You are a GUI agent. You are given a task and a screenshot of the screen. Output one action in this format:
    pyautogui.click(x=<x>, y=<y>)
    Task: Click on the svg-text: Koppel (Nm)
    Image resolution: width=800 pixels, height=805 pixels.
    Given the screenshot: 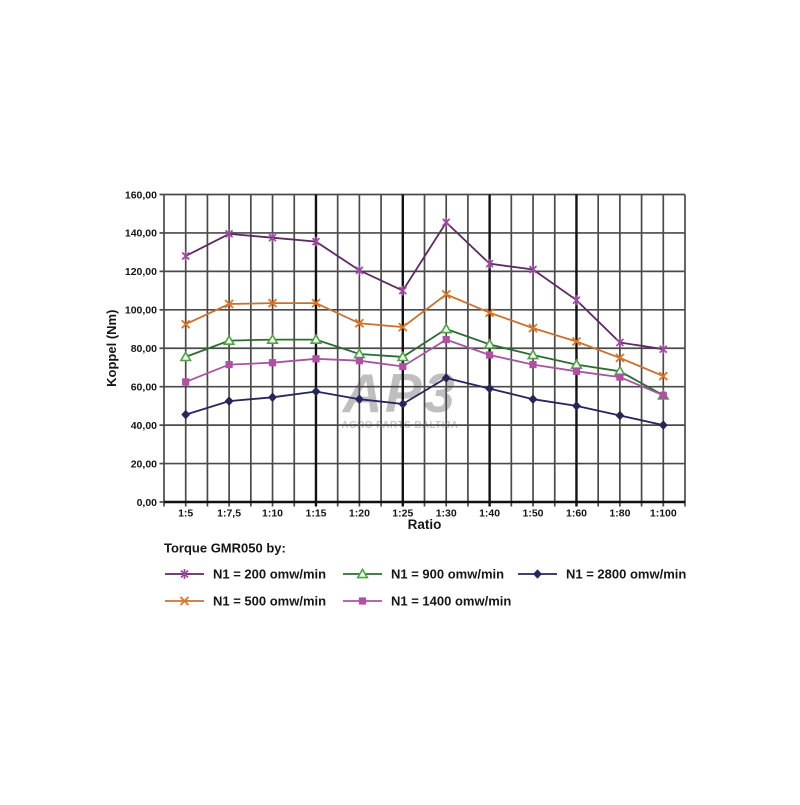 What is the action you would take?
    pyautogui.click(x=111, y=348)
    